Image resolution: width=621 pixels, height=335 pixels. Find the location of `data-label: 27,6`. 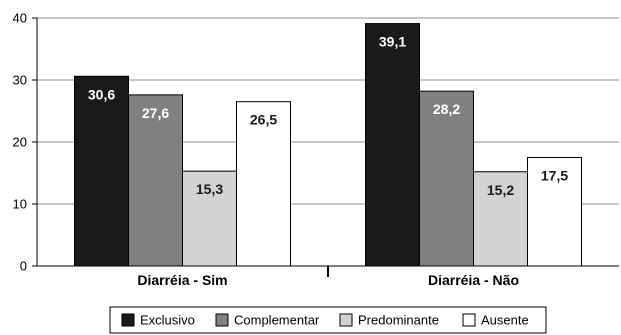

data-label: 27,6 is located at coordinates (155, 113).